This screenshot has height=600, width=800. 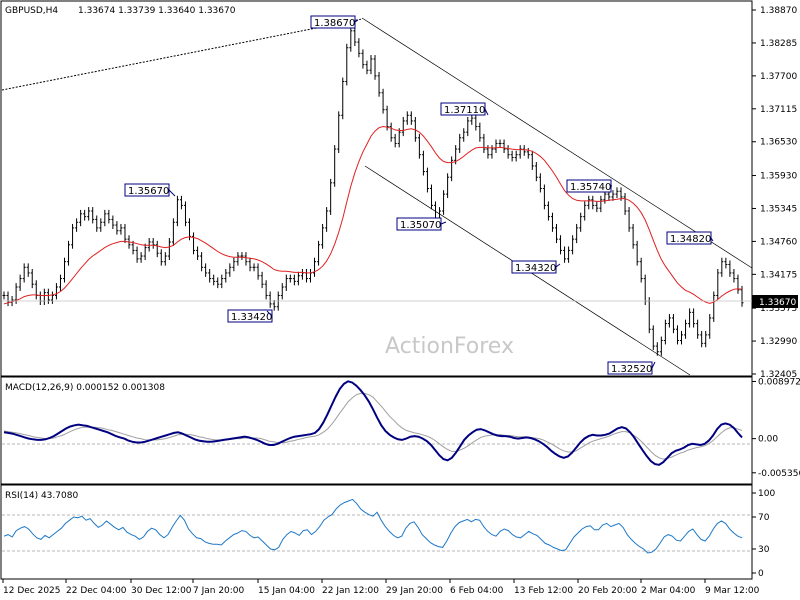 What do you see at coordinates (763, 534) in the screenshot?
I see `rsi-y-axis: 100 70 30 0` at bounding box center [763, 534].